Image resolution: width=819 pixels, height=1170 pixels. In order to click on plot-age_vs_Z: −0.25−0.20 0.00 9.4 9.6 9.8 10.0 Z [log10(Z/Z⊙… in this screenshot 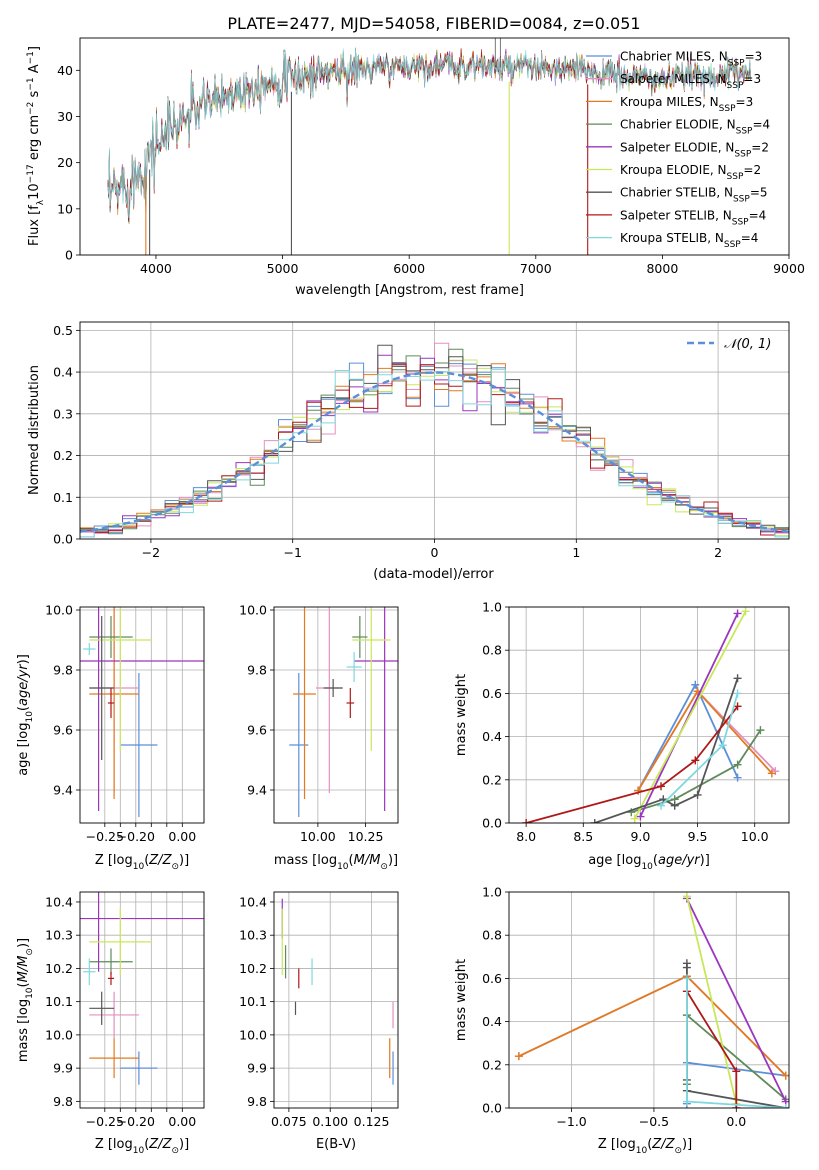, I will do `click(110, 737)`.